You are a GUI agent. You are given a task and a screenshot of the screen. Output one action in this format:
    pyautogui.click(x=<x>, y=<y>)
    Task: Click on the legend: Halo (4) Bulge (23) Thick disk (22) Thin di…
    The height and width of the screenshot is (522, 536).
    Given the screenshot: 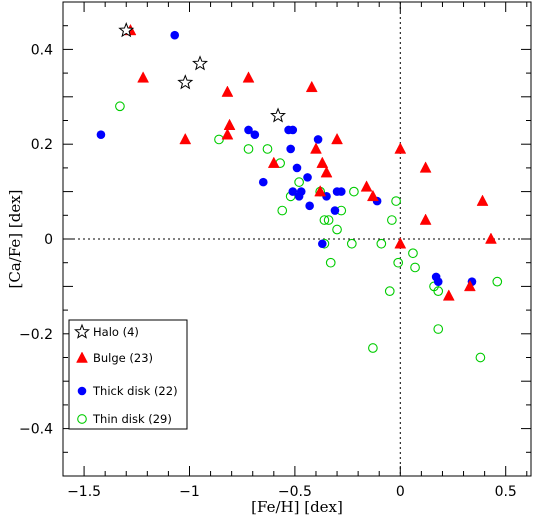 What is the action you would take?
    pyautogui.click(x=128, y=374)
    